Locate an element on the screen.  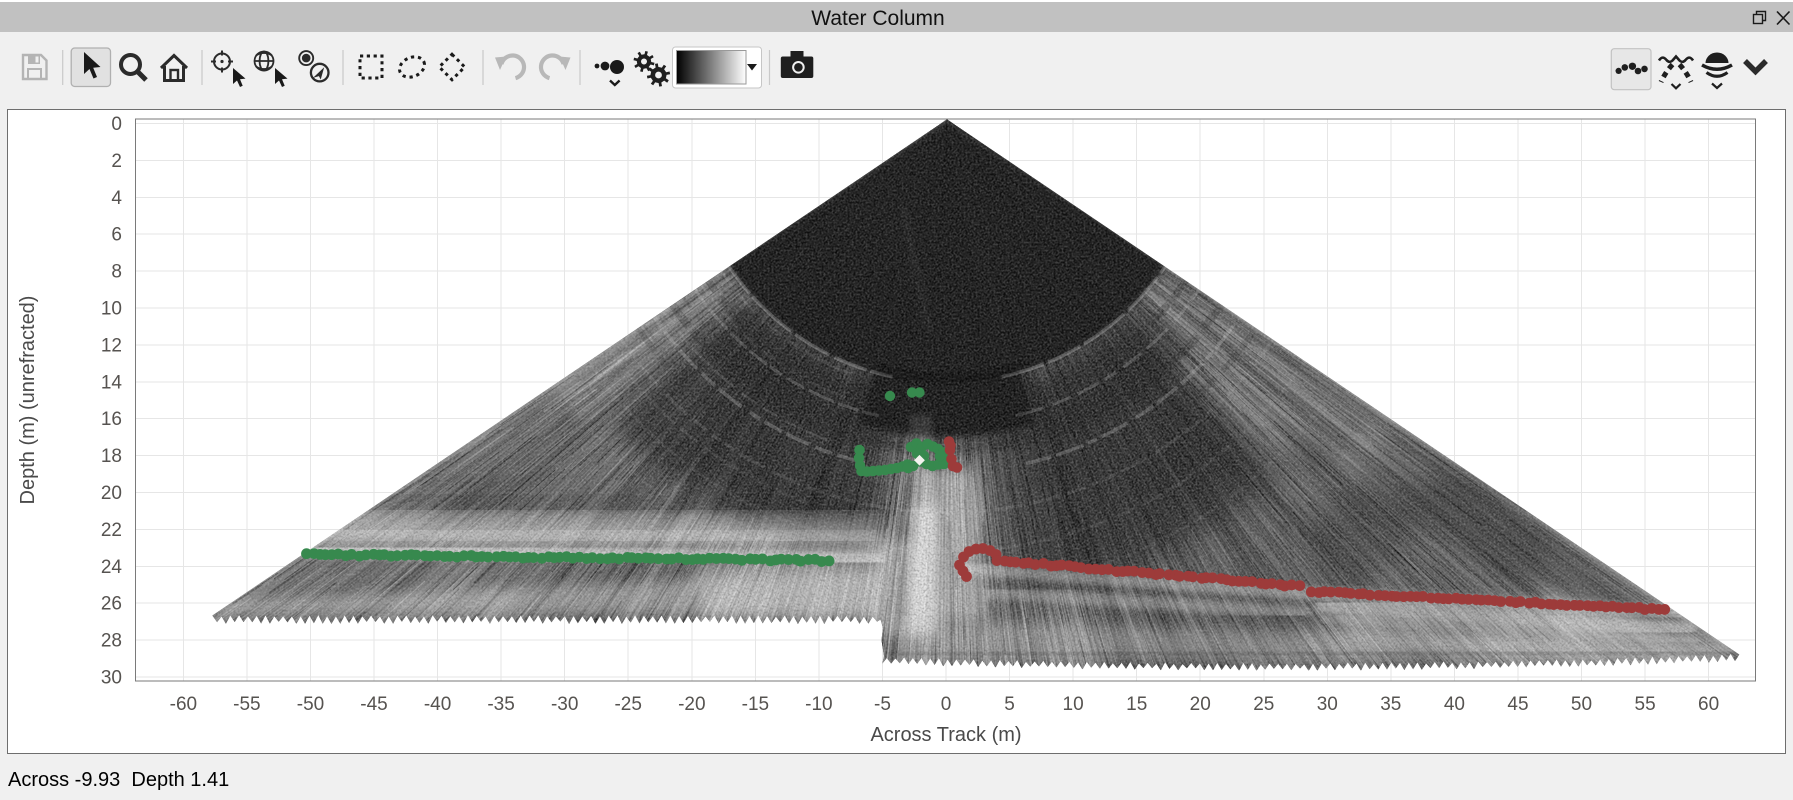
svg-text: -25 is located at coordinates (627, 704).